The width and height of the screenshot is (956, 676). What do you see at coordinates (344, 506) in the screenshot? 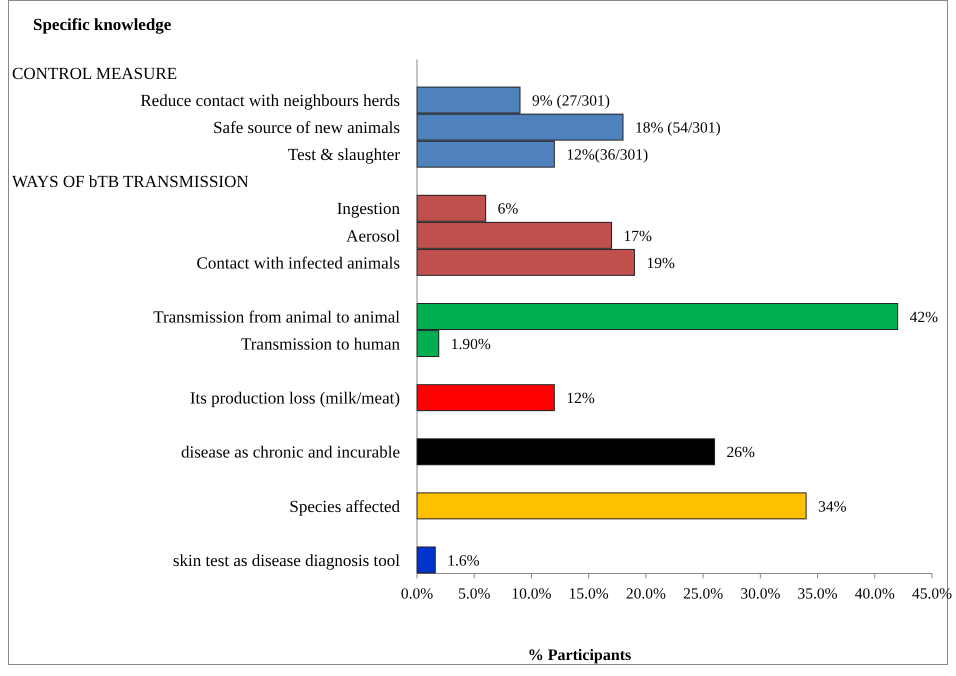
I see `y-tick-label: Species affected` at bounding box center [344, 506].